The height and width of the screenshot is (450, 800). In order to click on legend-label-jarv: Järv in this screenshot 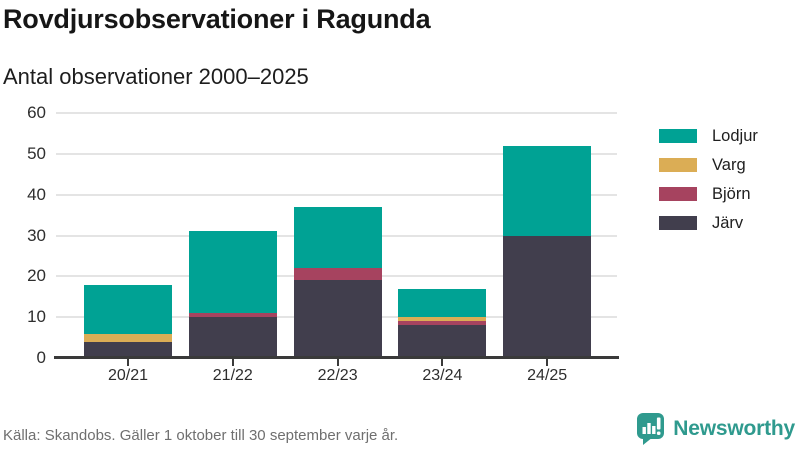, I will do `click(728, 222)`.